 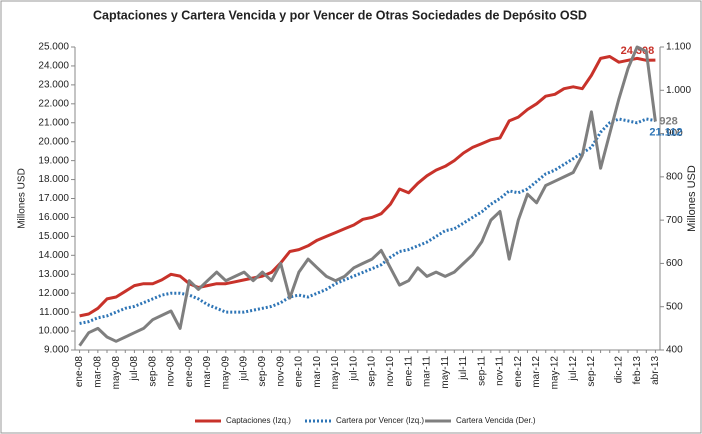 I want to click on x-tick-label: jul-09, so click(x=244, y=369).